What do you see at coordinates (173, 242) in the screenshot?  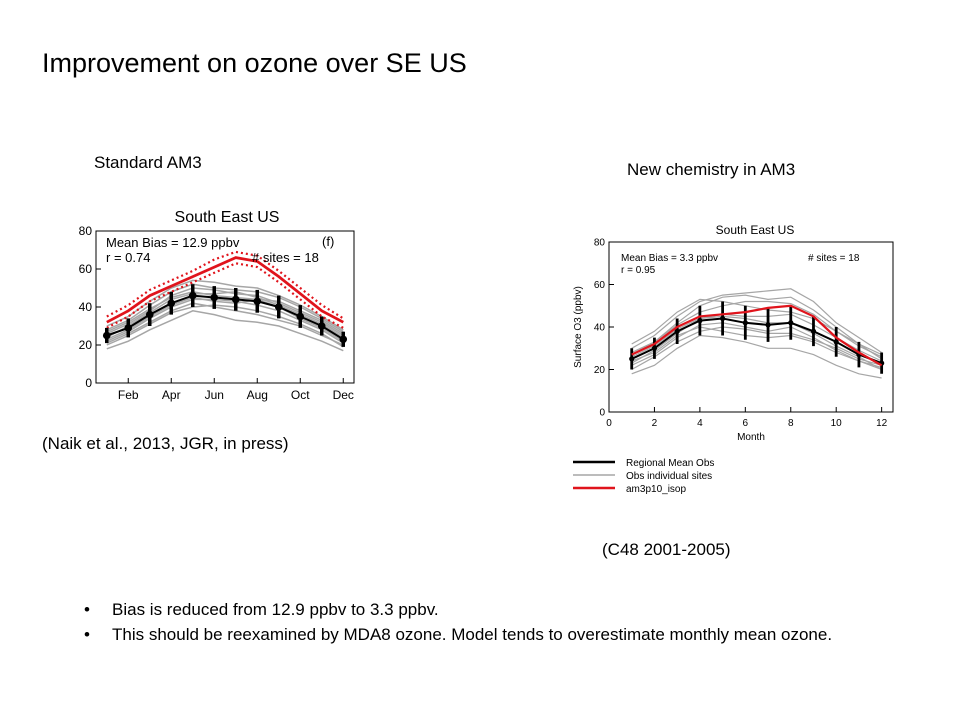 I see `left-stat-bias: Mean Bias = 12.9 ppbv` at bounding box center [173, 242].